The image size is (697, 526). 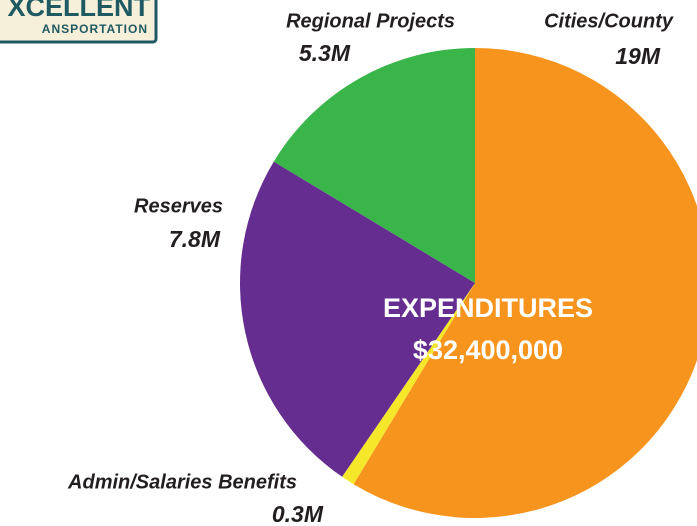 What do you see at coordinates (370, 21) in the screenshot?
I see `slice-label: Regional Projects` at bounding box center [370, 21].